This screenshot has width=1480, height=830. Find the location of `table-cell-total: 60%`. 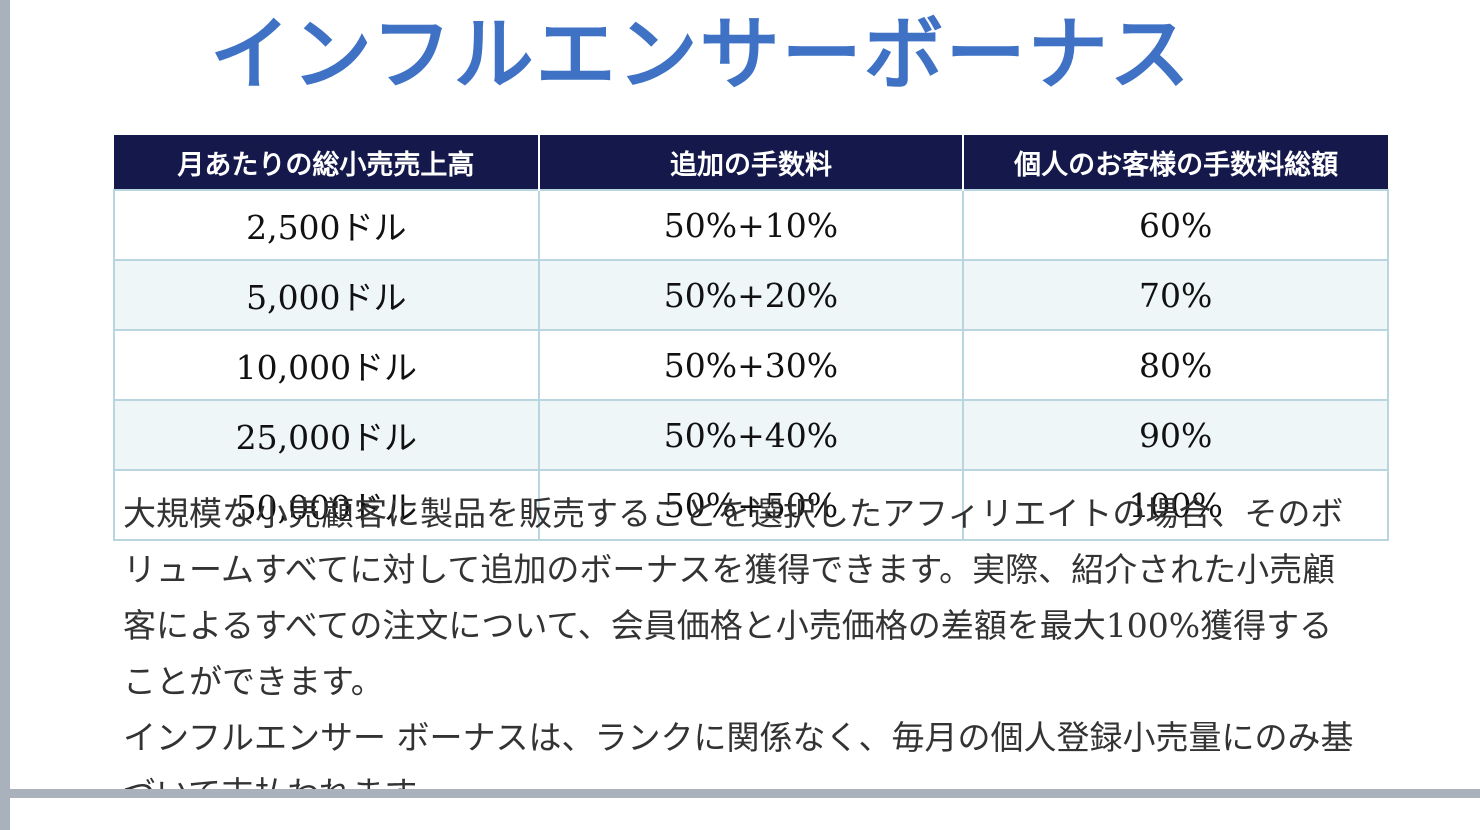

table-cell-total: 60% is located at coordinates (1175, 225).